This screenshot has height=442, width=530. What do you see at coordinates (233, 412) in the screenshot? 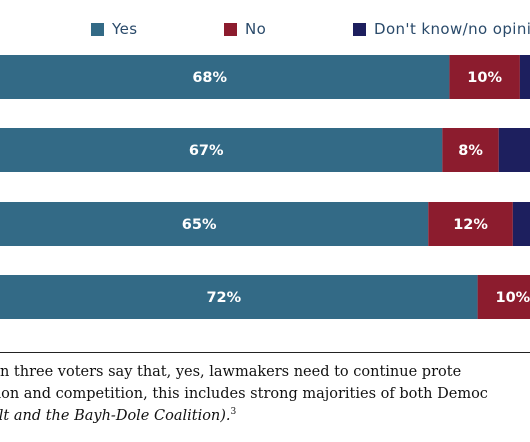
I see `caption-footnote-ref: 3` at bounding box center [233, 412].